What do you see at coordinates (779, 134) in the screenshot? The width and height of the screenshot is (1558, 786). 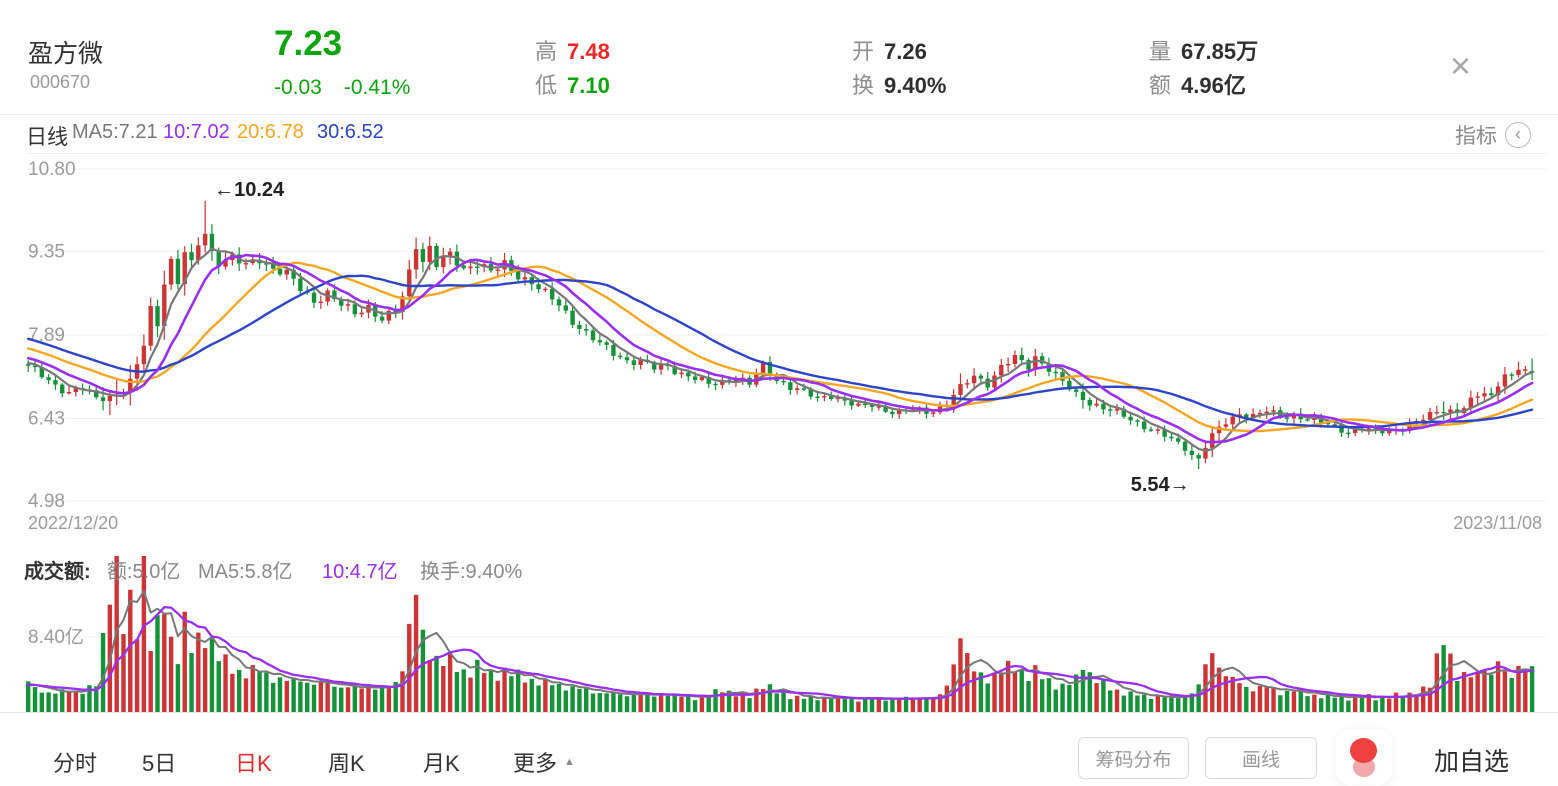 I see `ma-legend-row: 日线 MA5:7.21 10:7.02 20:6.78 30:6.52 指标 ‹` at bounding box center [779, 134].